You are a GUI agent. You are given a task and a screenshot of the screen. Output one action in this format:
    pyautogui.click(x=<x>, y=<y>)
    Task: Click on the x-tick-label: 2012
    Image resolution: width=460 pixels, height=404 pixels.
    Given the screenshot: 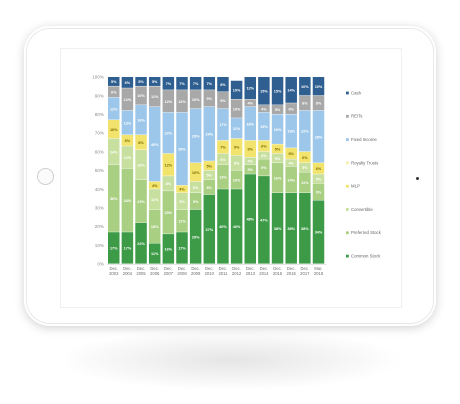 What is the action you would take?
    pyautogui.click(x=237, y=273)
    